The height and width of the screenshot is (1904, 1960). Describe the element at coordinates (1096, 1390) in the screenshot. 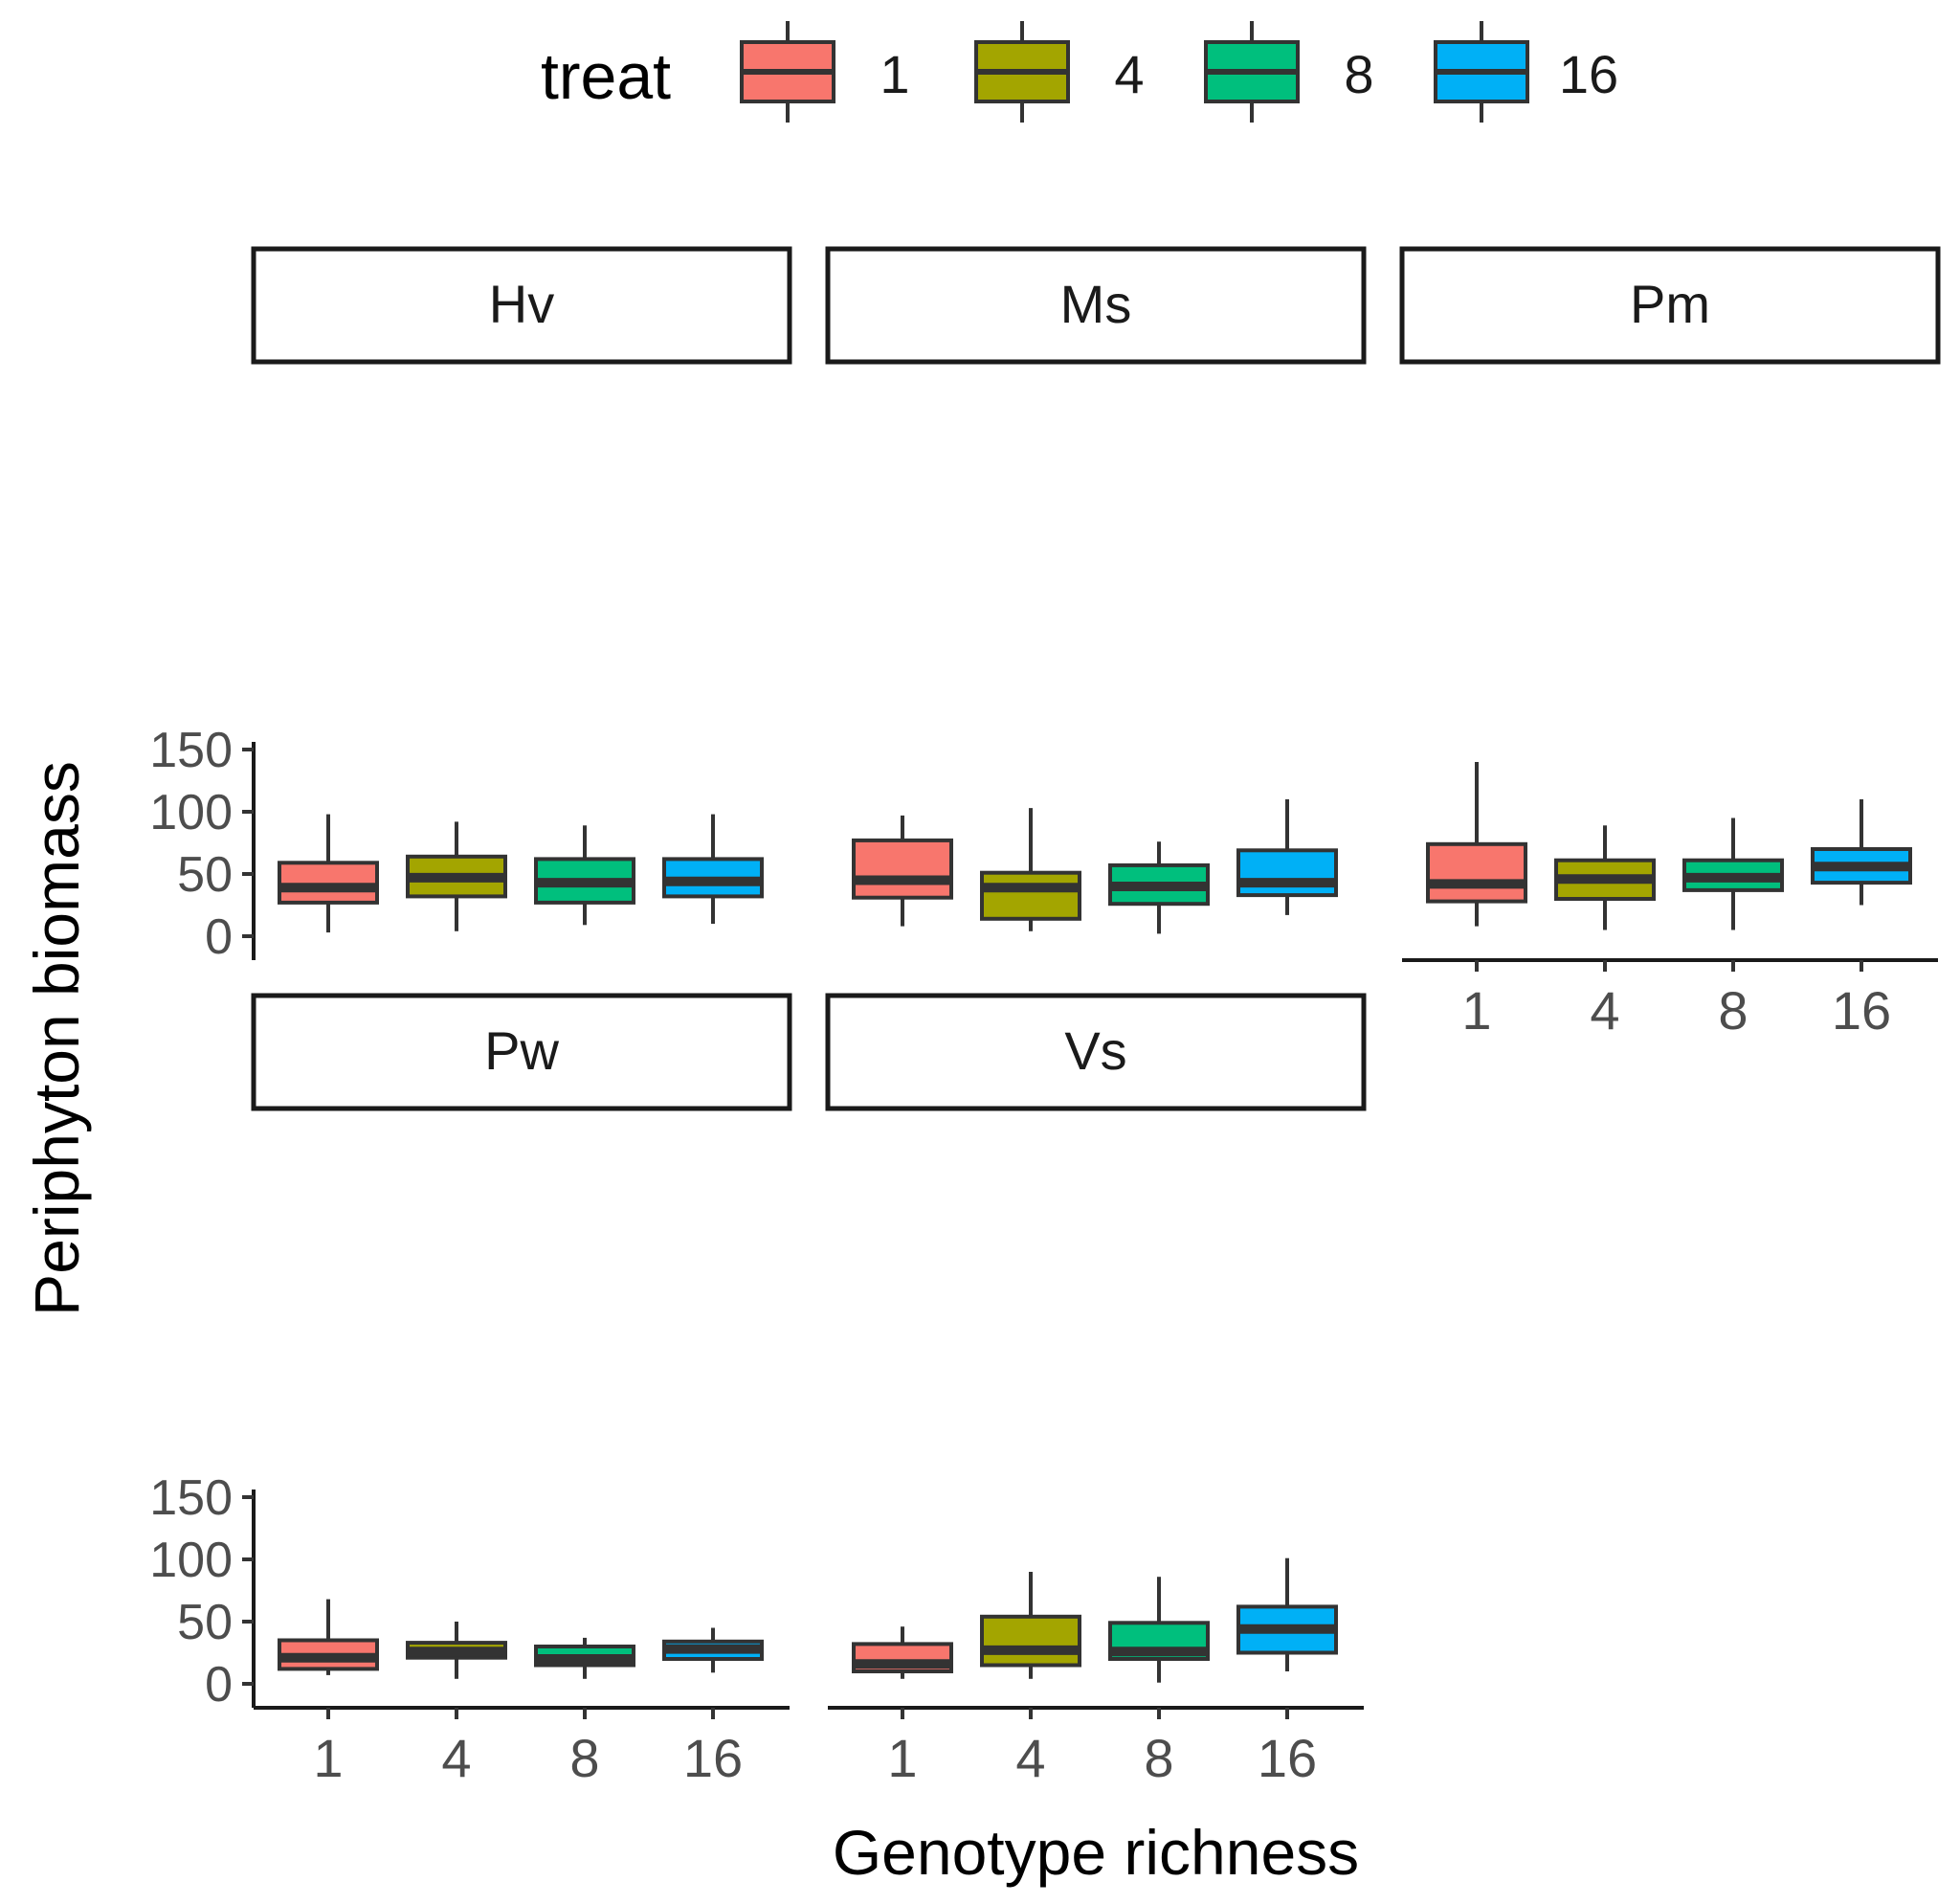

I see `panel-vs: Vs 1 4 8 16` at that location.